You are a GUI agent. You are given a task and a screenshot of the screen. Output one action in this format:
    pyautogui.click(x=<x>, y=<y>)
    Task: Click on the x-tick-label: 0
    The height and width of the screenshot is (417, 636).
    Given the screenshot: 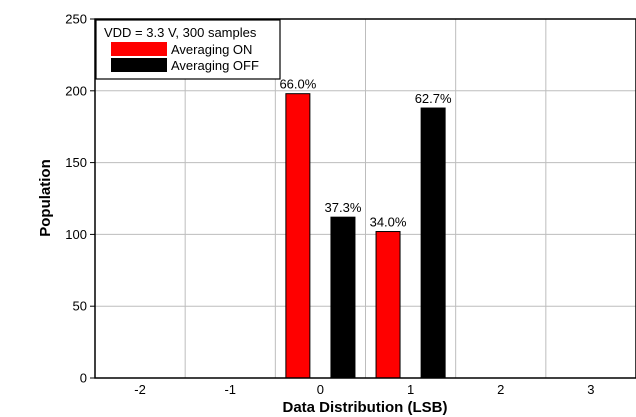 What is the action you would take?
    pyautogui.click(x=320, y=389)
    